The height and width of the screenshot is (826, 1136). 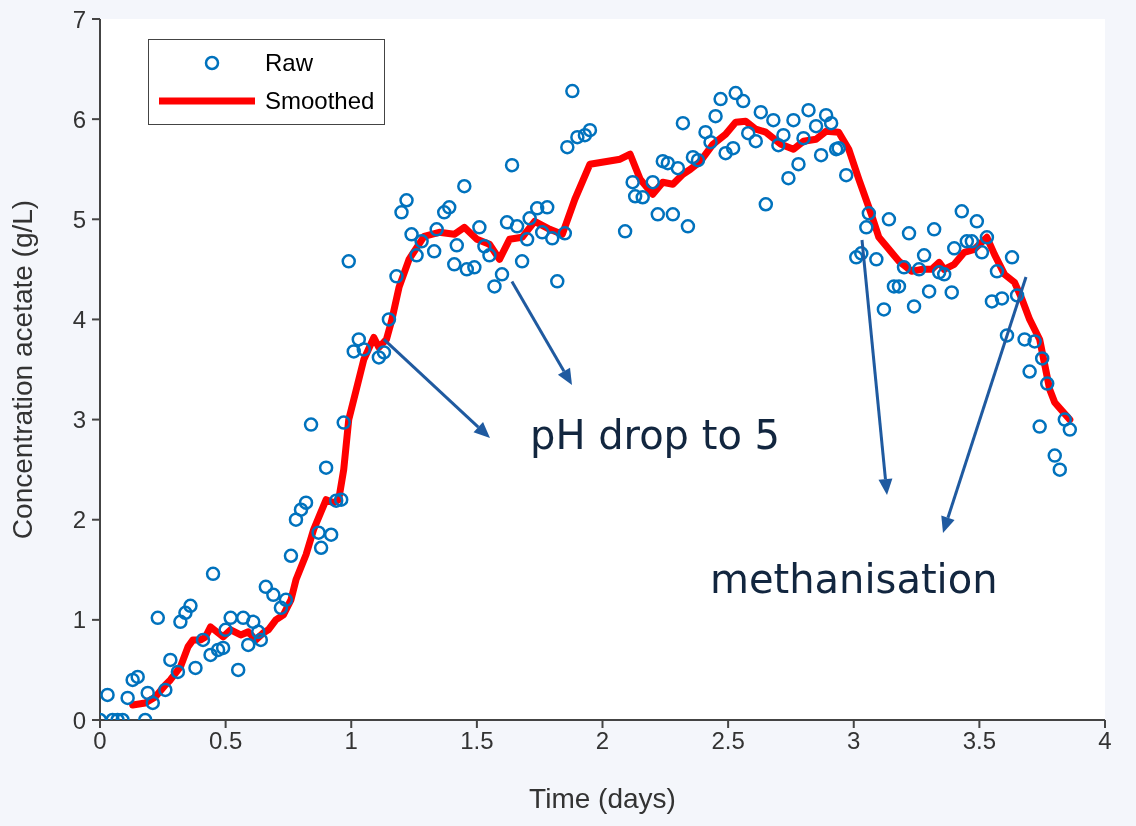 I want to click on y-tick-label: 2, so click(x=79, y=520).